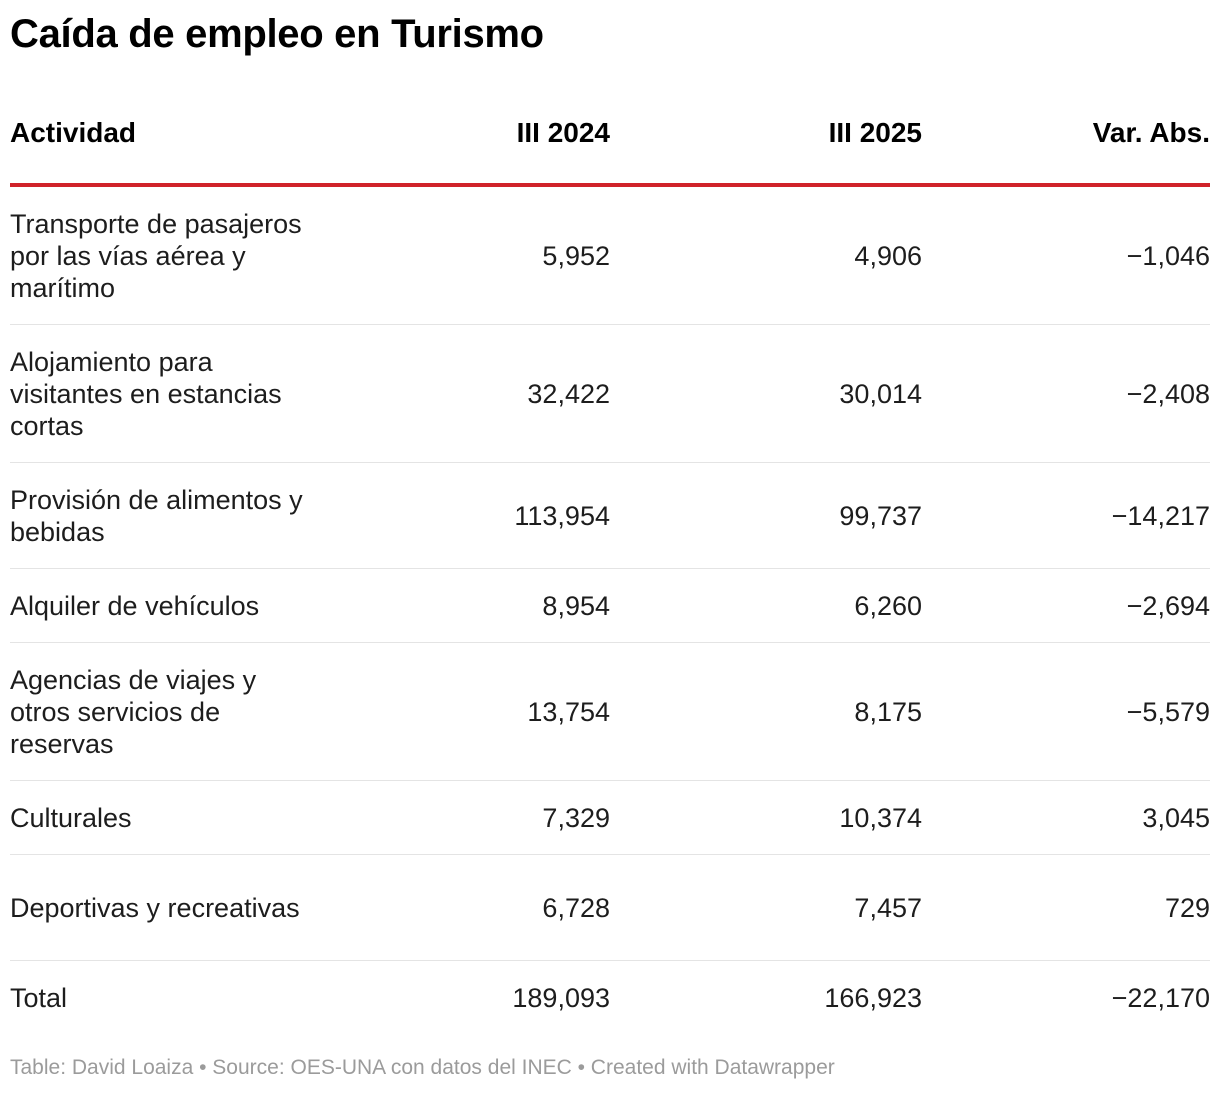  Describe the element at coordinates (561, 998) in the screenshot. I see `cell-iii-2024: 189,093` at that location.